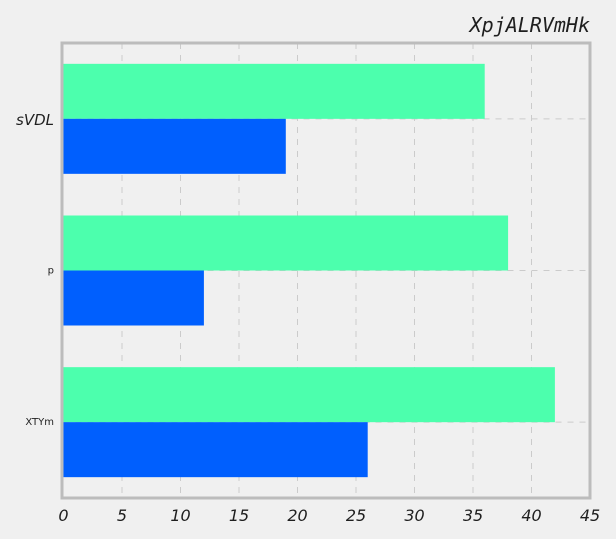 The height and width of the screenshot is (539, 616). I want to click on x-tick-labels: 0 5 10 15 20 25 30 35 40 45, so click(329, 515).